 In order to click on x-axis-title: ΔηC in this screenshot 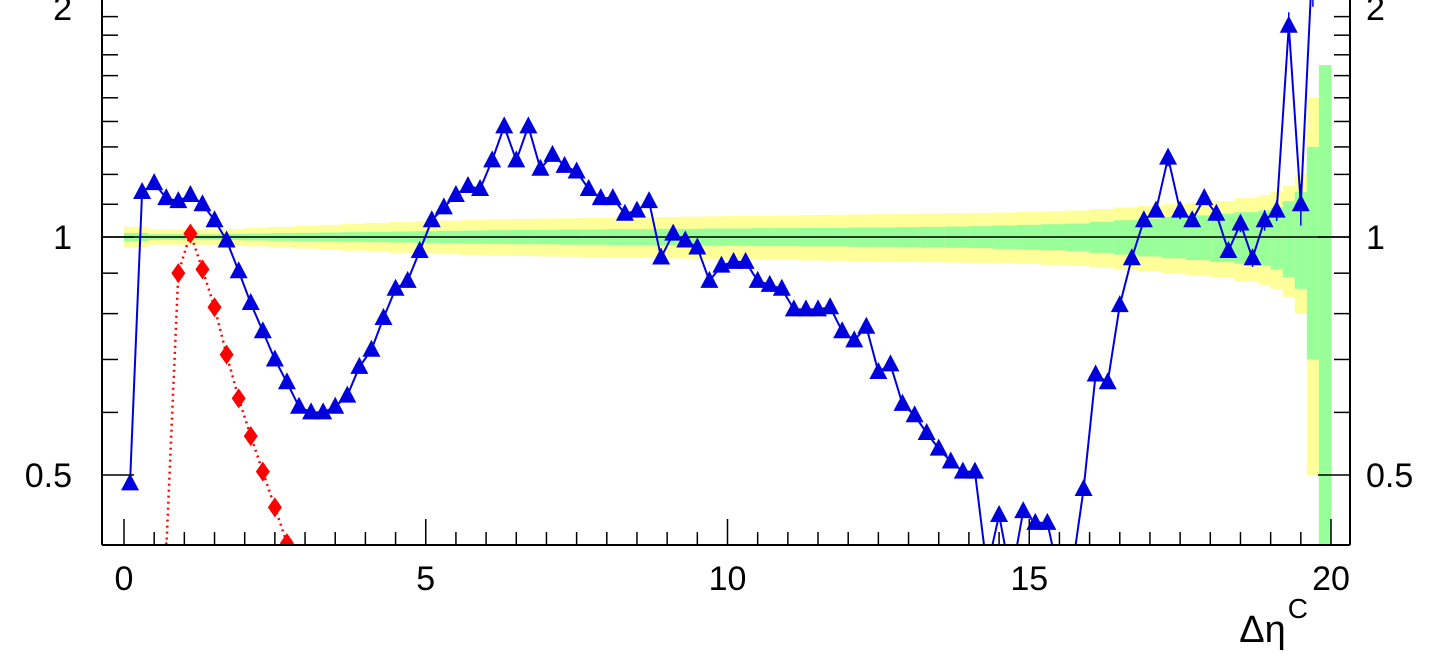, I will do `click(1273, 622)`.